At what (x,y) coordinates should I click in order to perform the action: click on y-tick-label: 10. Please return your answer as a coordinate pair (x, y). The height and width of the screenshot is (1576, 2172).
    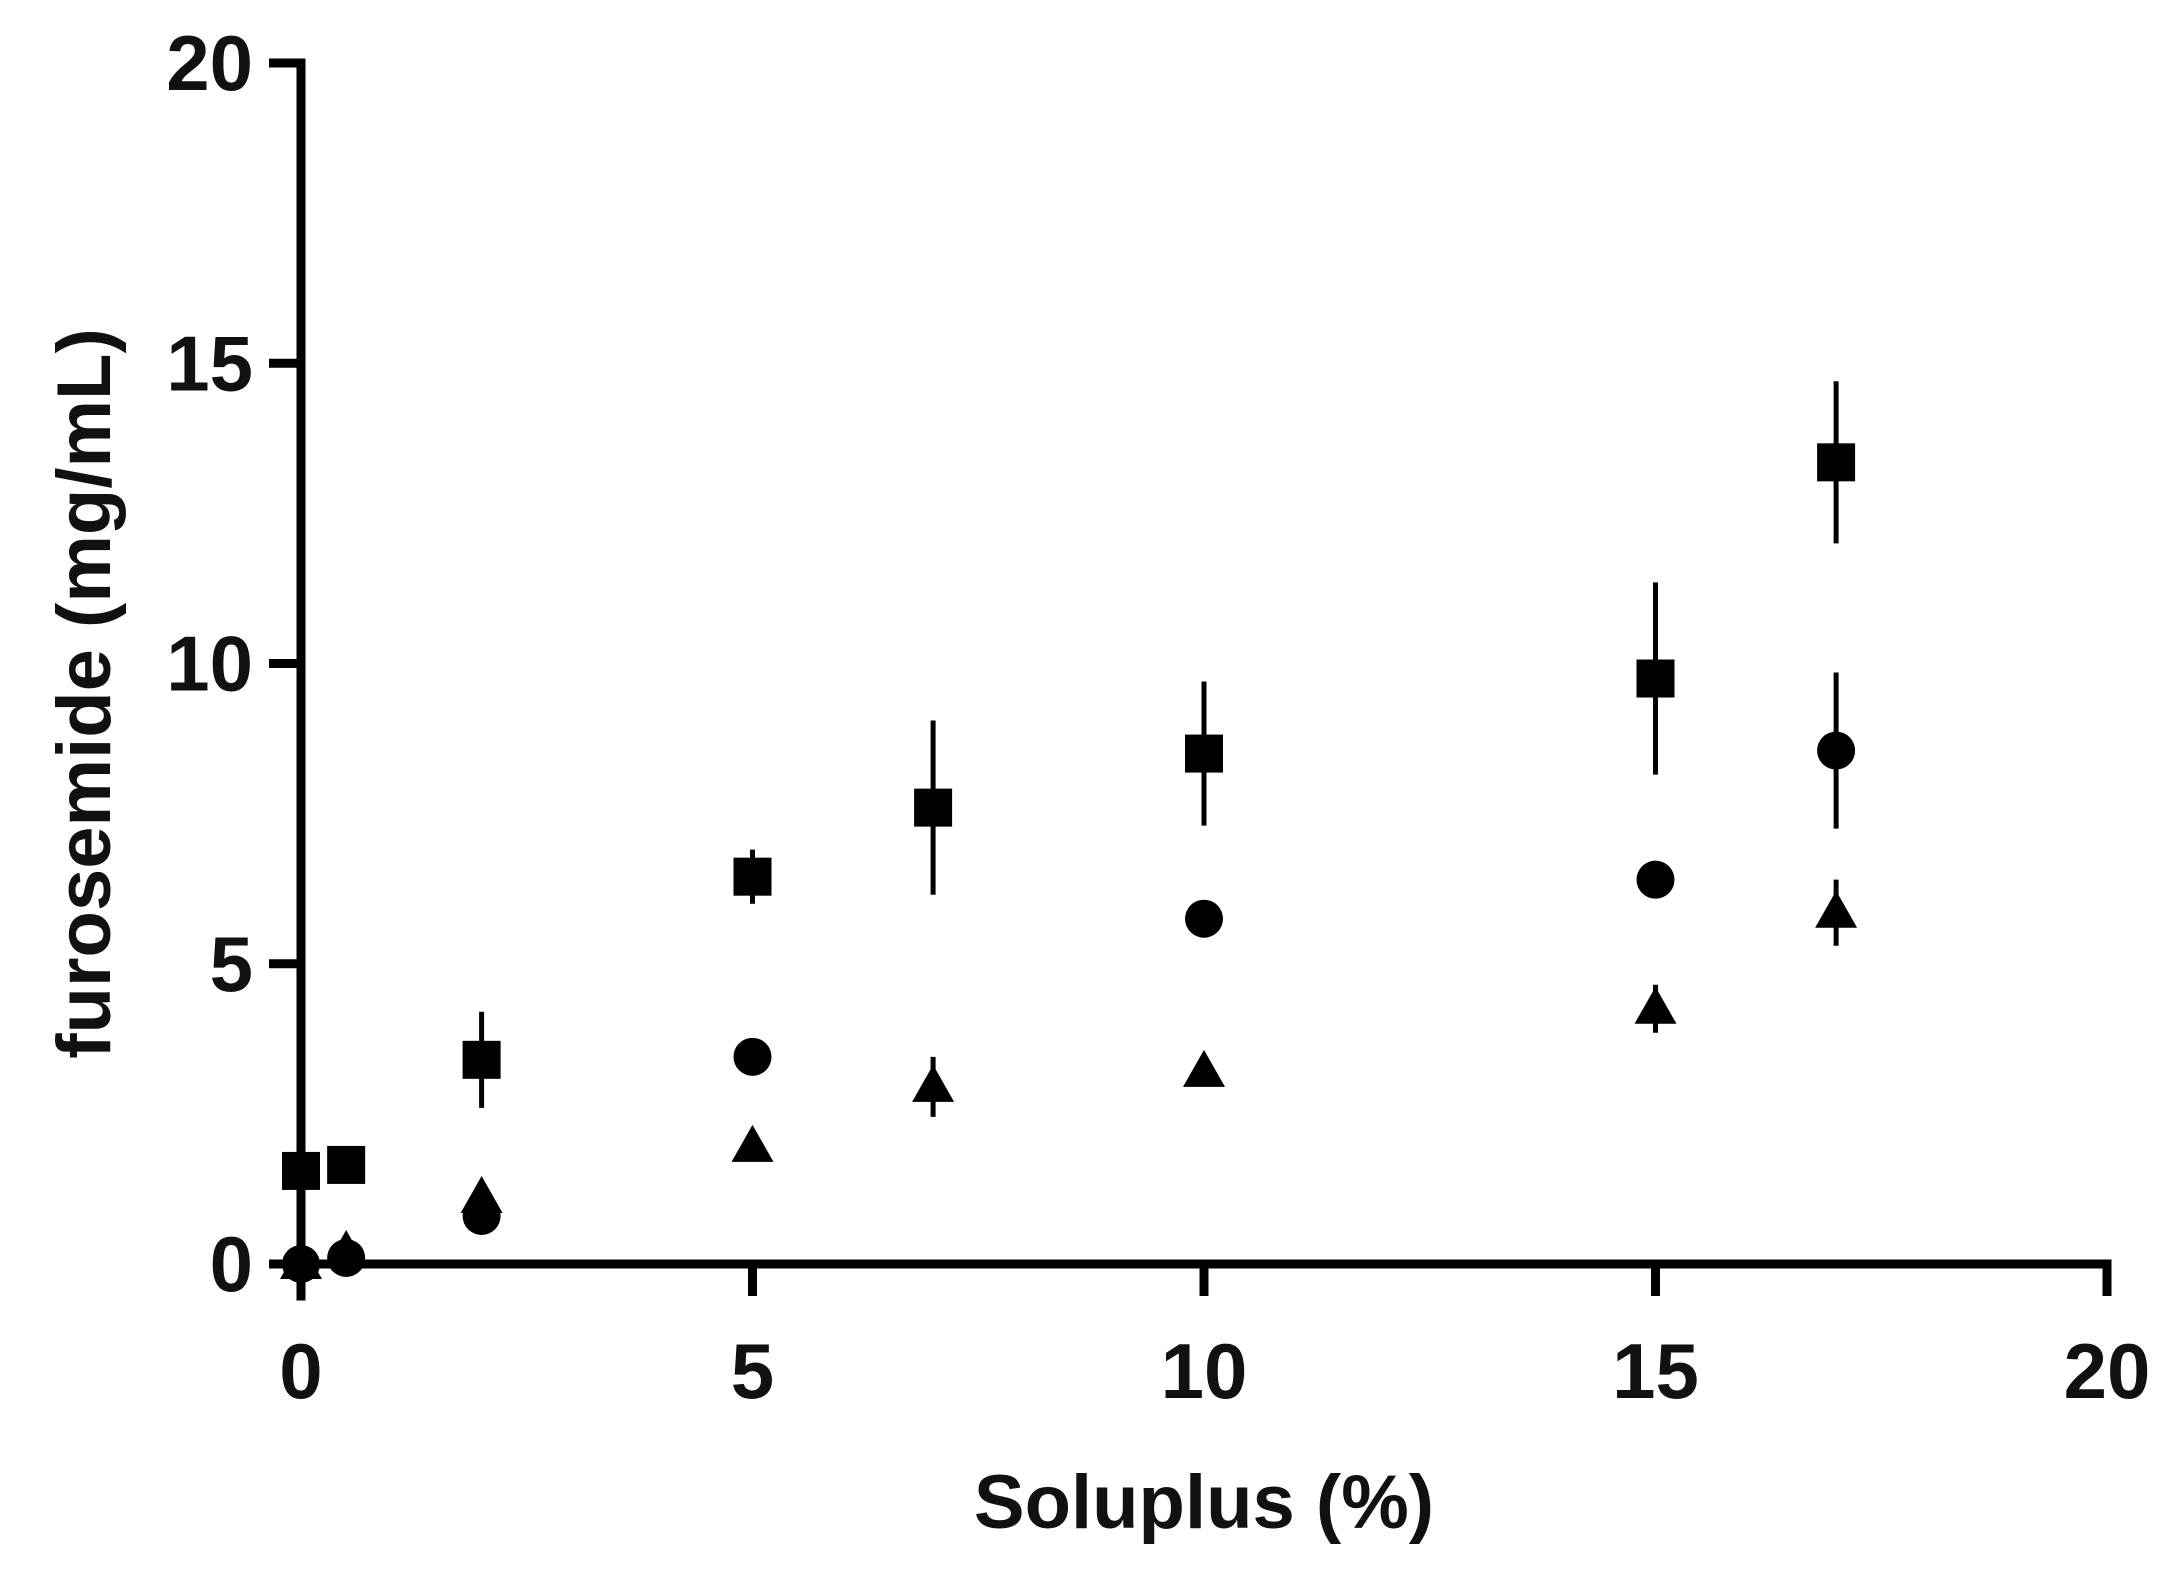
    Looking at the image, I should click on (209, 664).